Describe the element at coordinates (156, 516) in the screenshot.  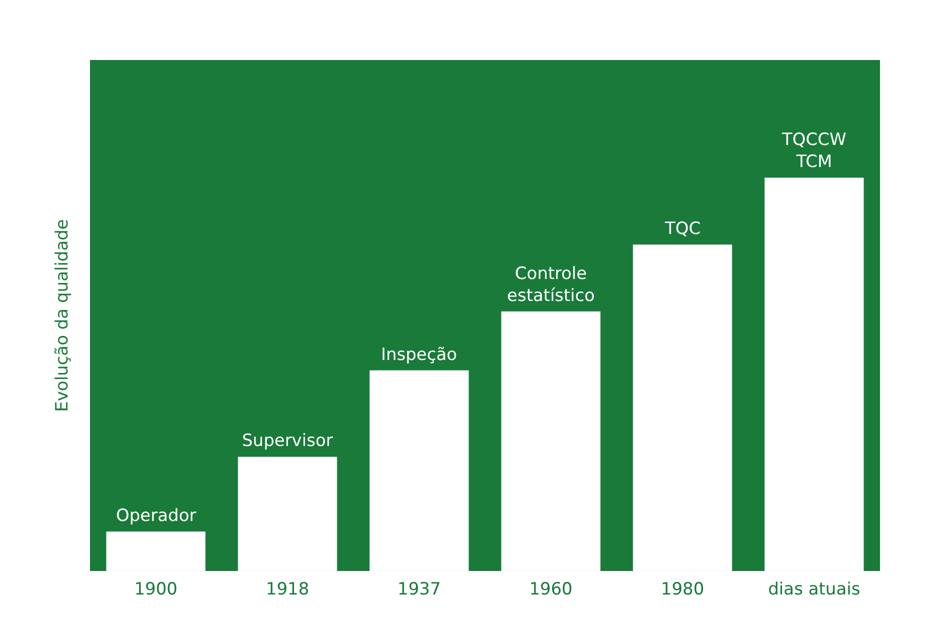
I see `annotation: Operador` at that location.